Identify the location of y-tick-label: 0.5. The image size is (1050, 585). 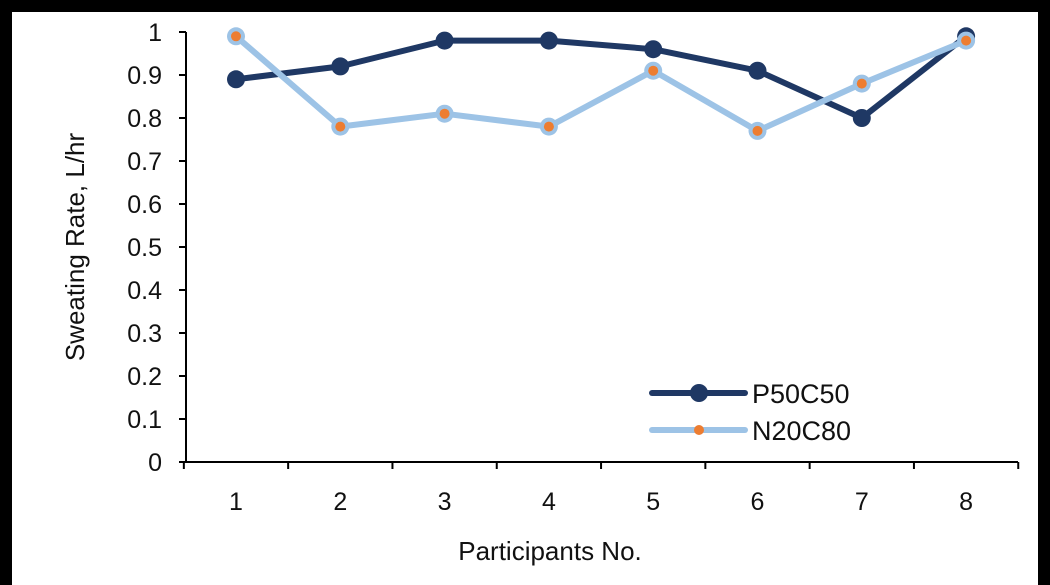
(144, 248).